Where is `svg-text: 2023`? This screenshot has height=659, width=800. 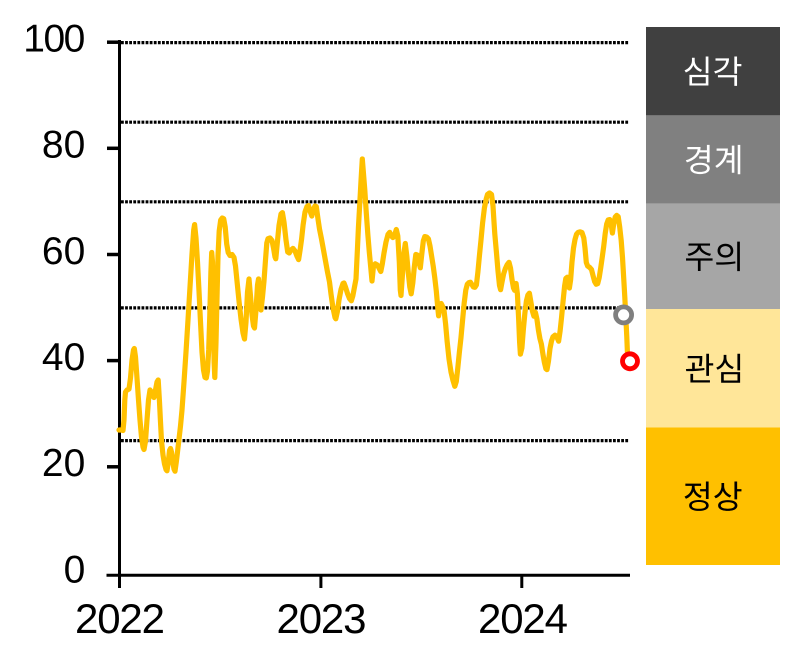 svg-text: 2023 is located at coordinates (322, 618).